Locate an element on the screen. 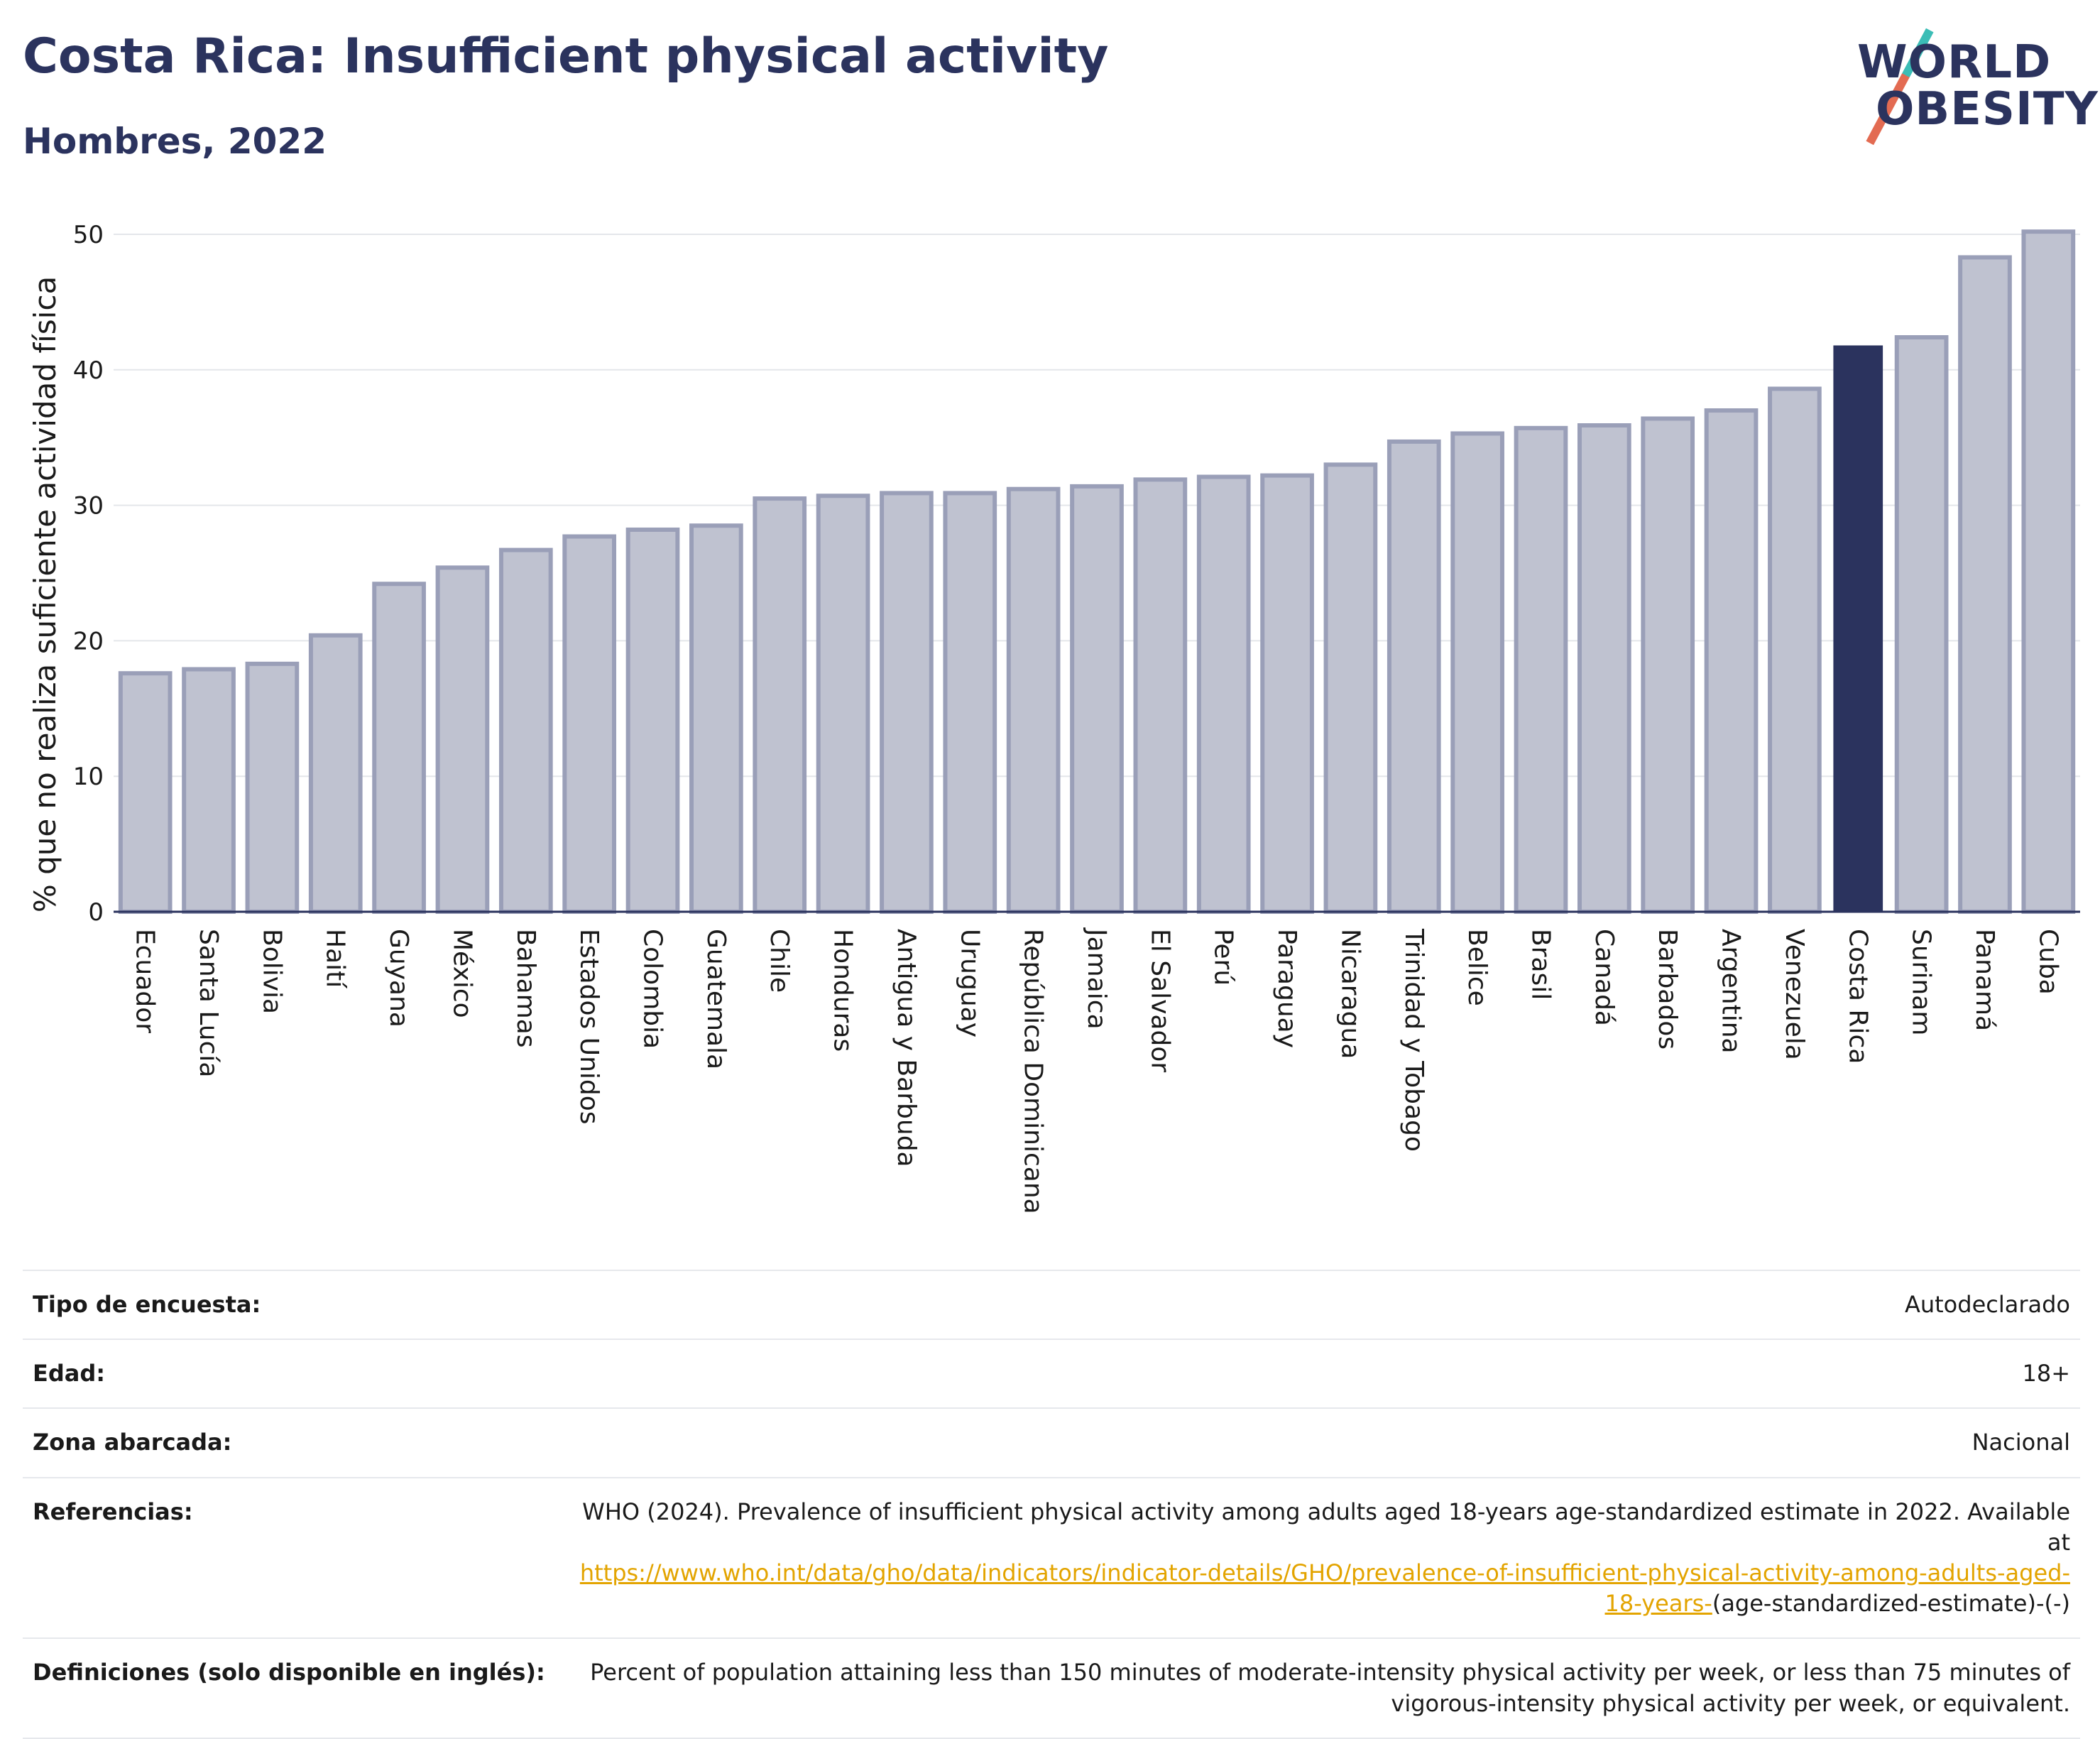 This screenshot has height=1739, width=2100. references-label: Referencias: is located at coordinates (113, 1512).